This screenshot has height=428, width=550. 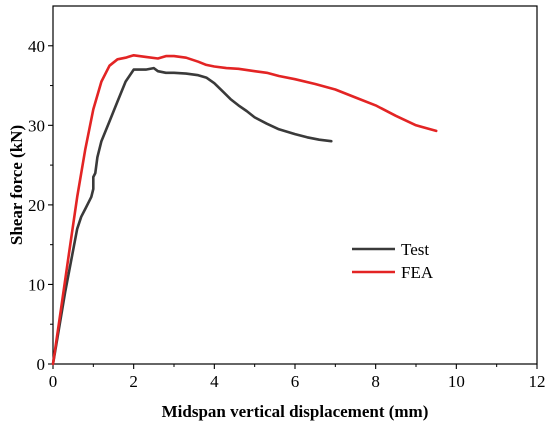 What do you see at coordinates (456, 381) in the screenshot?
I see `x-tick-label-10: 10` at bounding box center [456, 381].